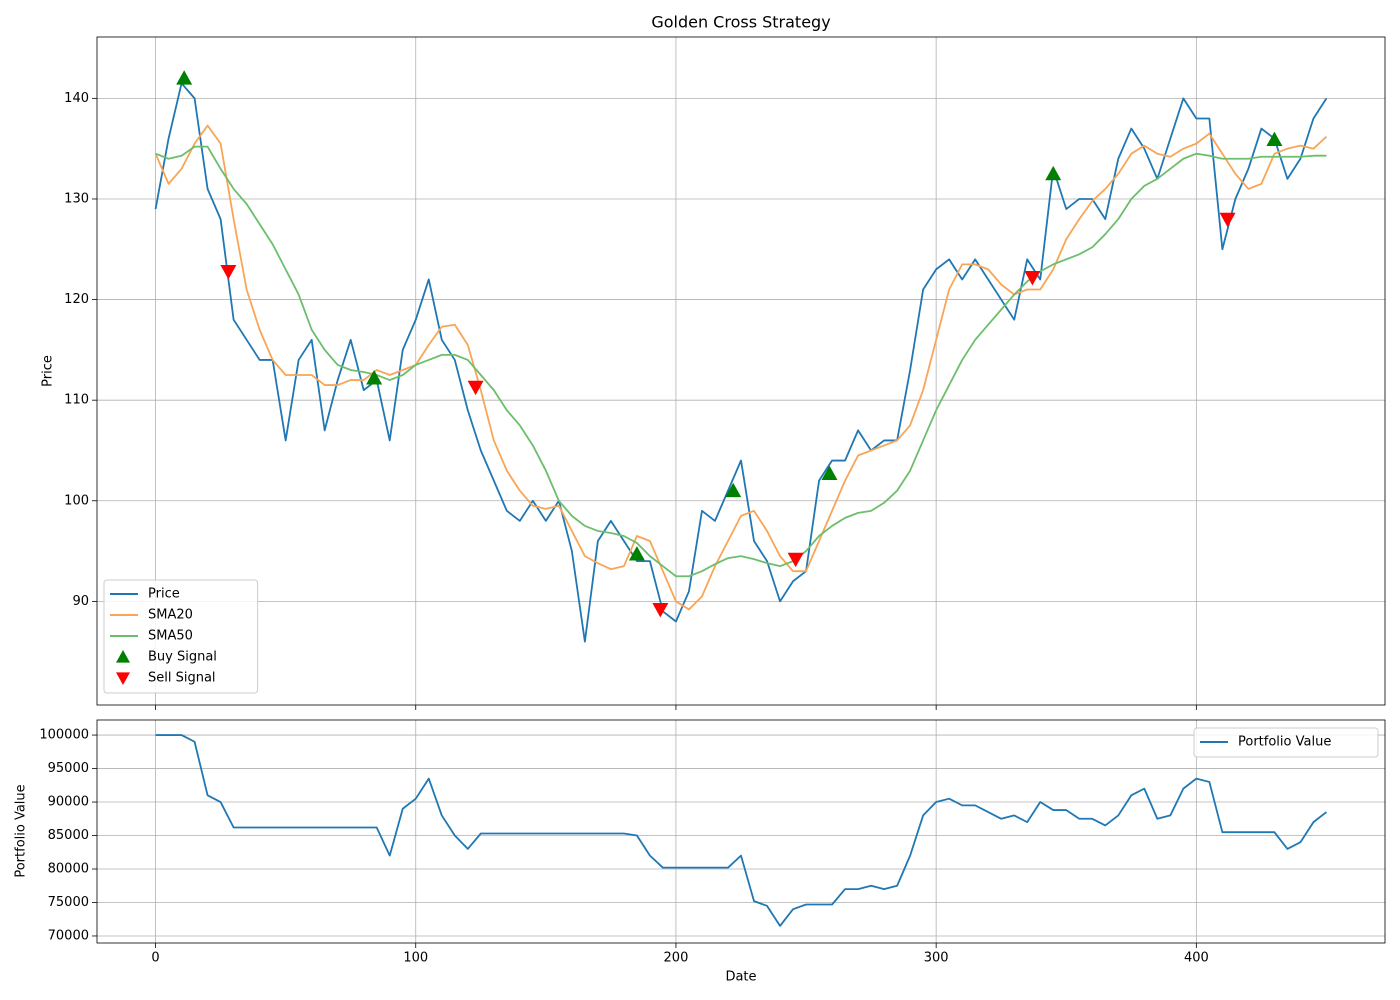 Image resolution: width=1400 pixels, height=1000 pixels. Describe the element at coordinates (80, 601) in the screenshot. I see `y-tick-label: 90` at that location.